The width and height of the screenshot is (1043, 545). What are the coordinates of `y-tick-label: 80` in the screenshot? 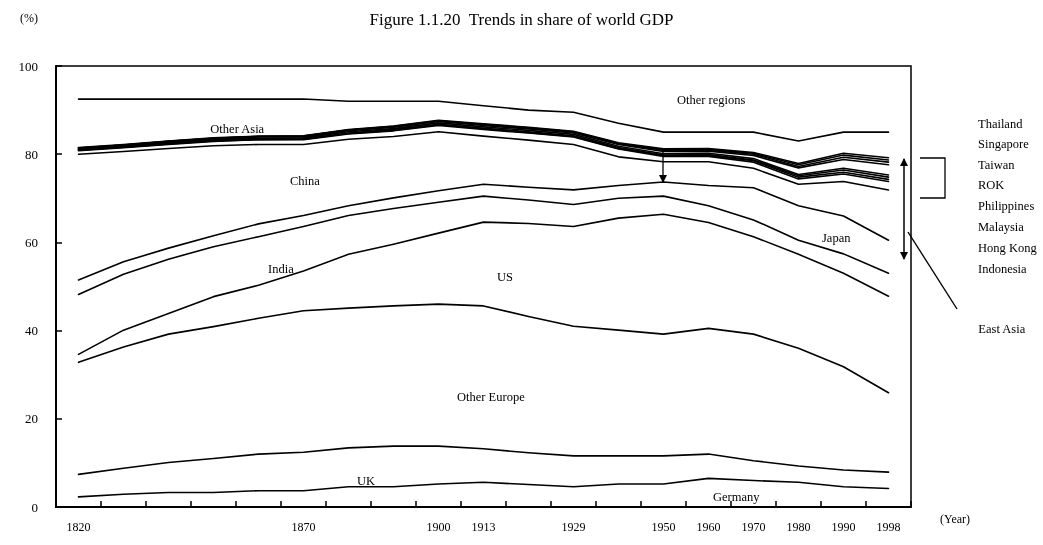 It's located at (31, 154).